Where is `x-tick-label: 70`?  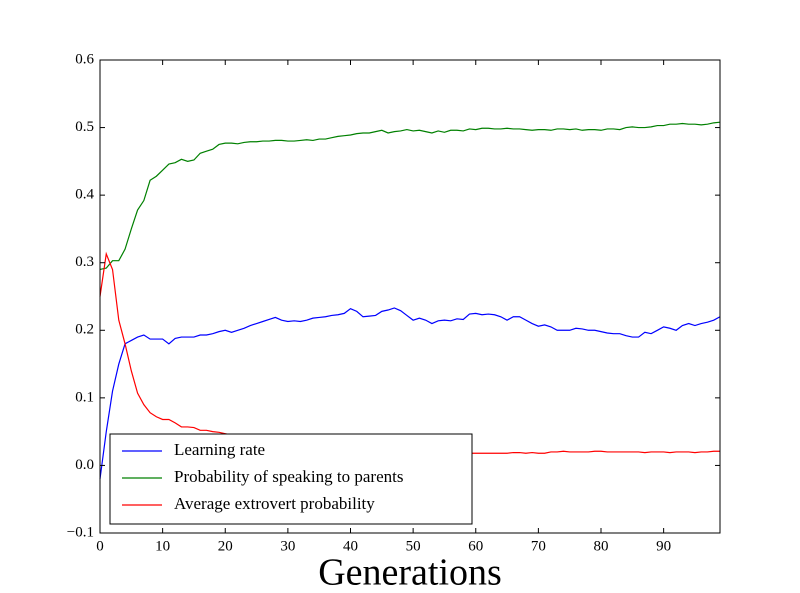
x-tick-label: 70 is located at coordinates (538, 546).